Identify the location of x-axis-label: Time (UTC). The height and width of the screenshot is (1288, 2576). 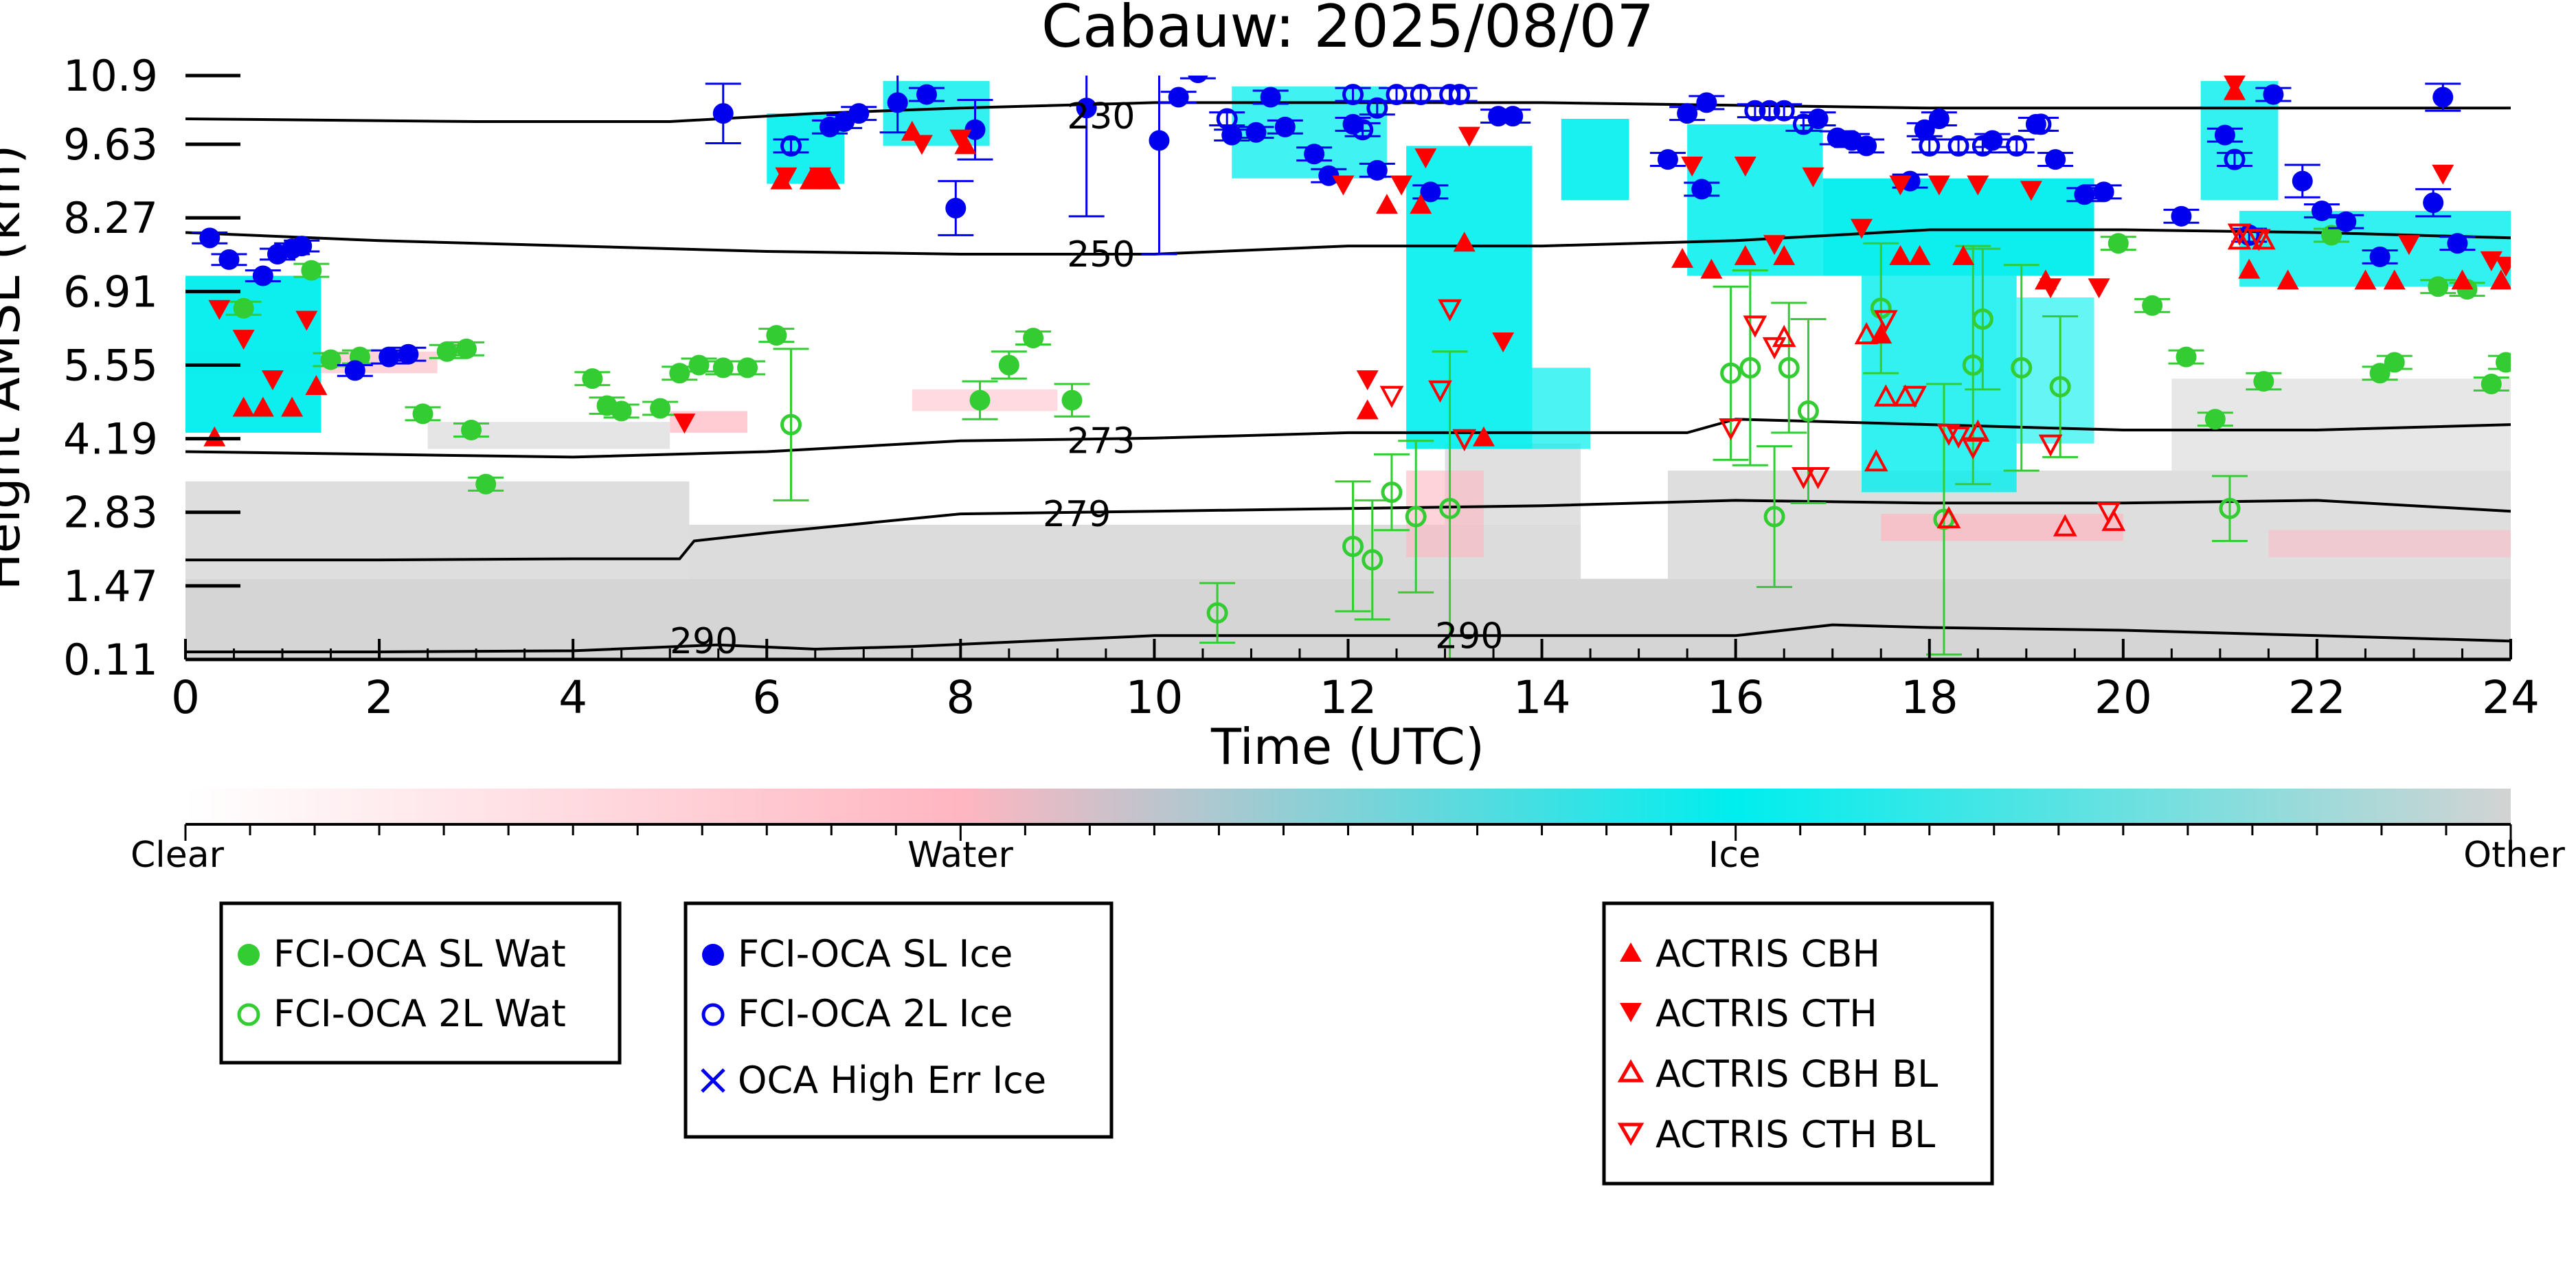
(1347, 747).